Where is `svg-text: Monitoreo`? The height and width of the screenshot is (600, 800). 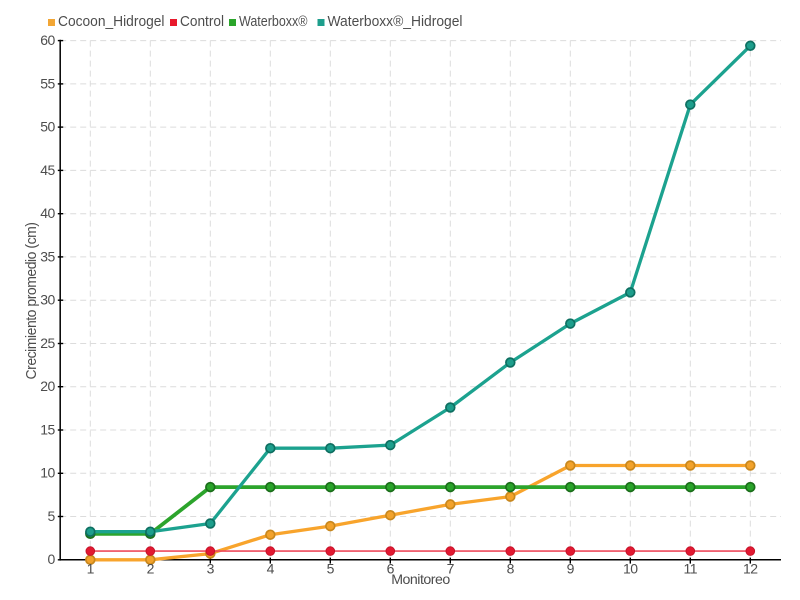 svg-text: Monitoreo is located at coordinates (420, 579).